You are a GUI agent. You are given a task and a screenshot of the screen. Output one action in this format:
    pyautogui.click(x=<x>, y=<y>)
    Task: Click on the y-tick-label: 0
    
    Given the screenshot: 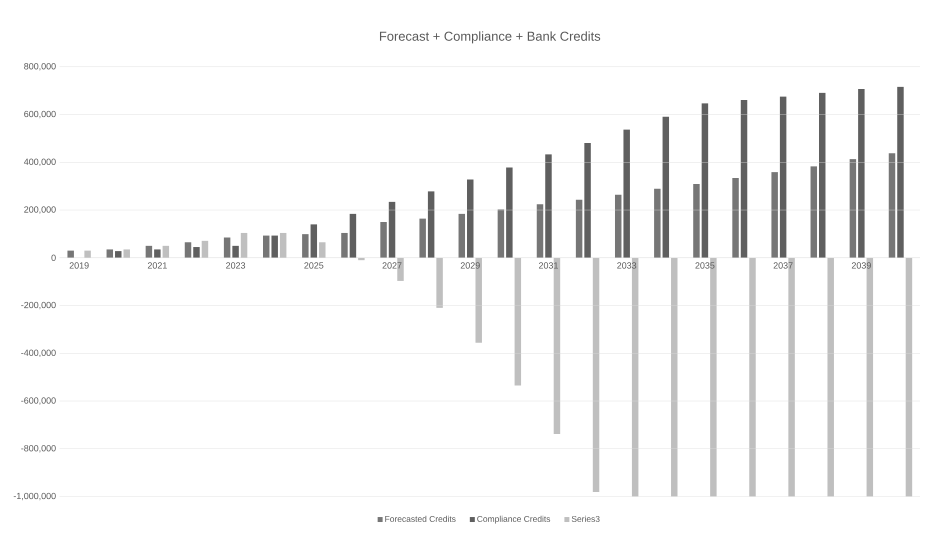 What is the action you would take?
    pyautogui.click(x=53, y=257)
    